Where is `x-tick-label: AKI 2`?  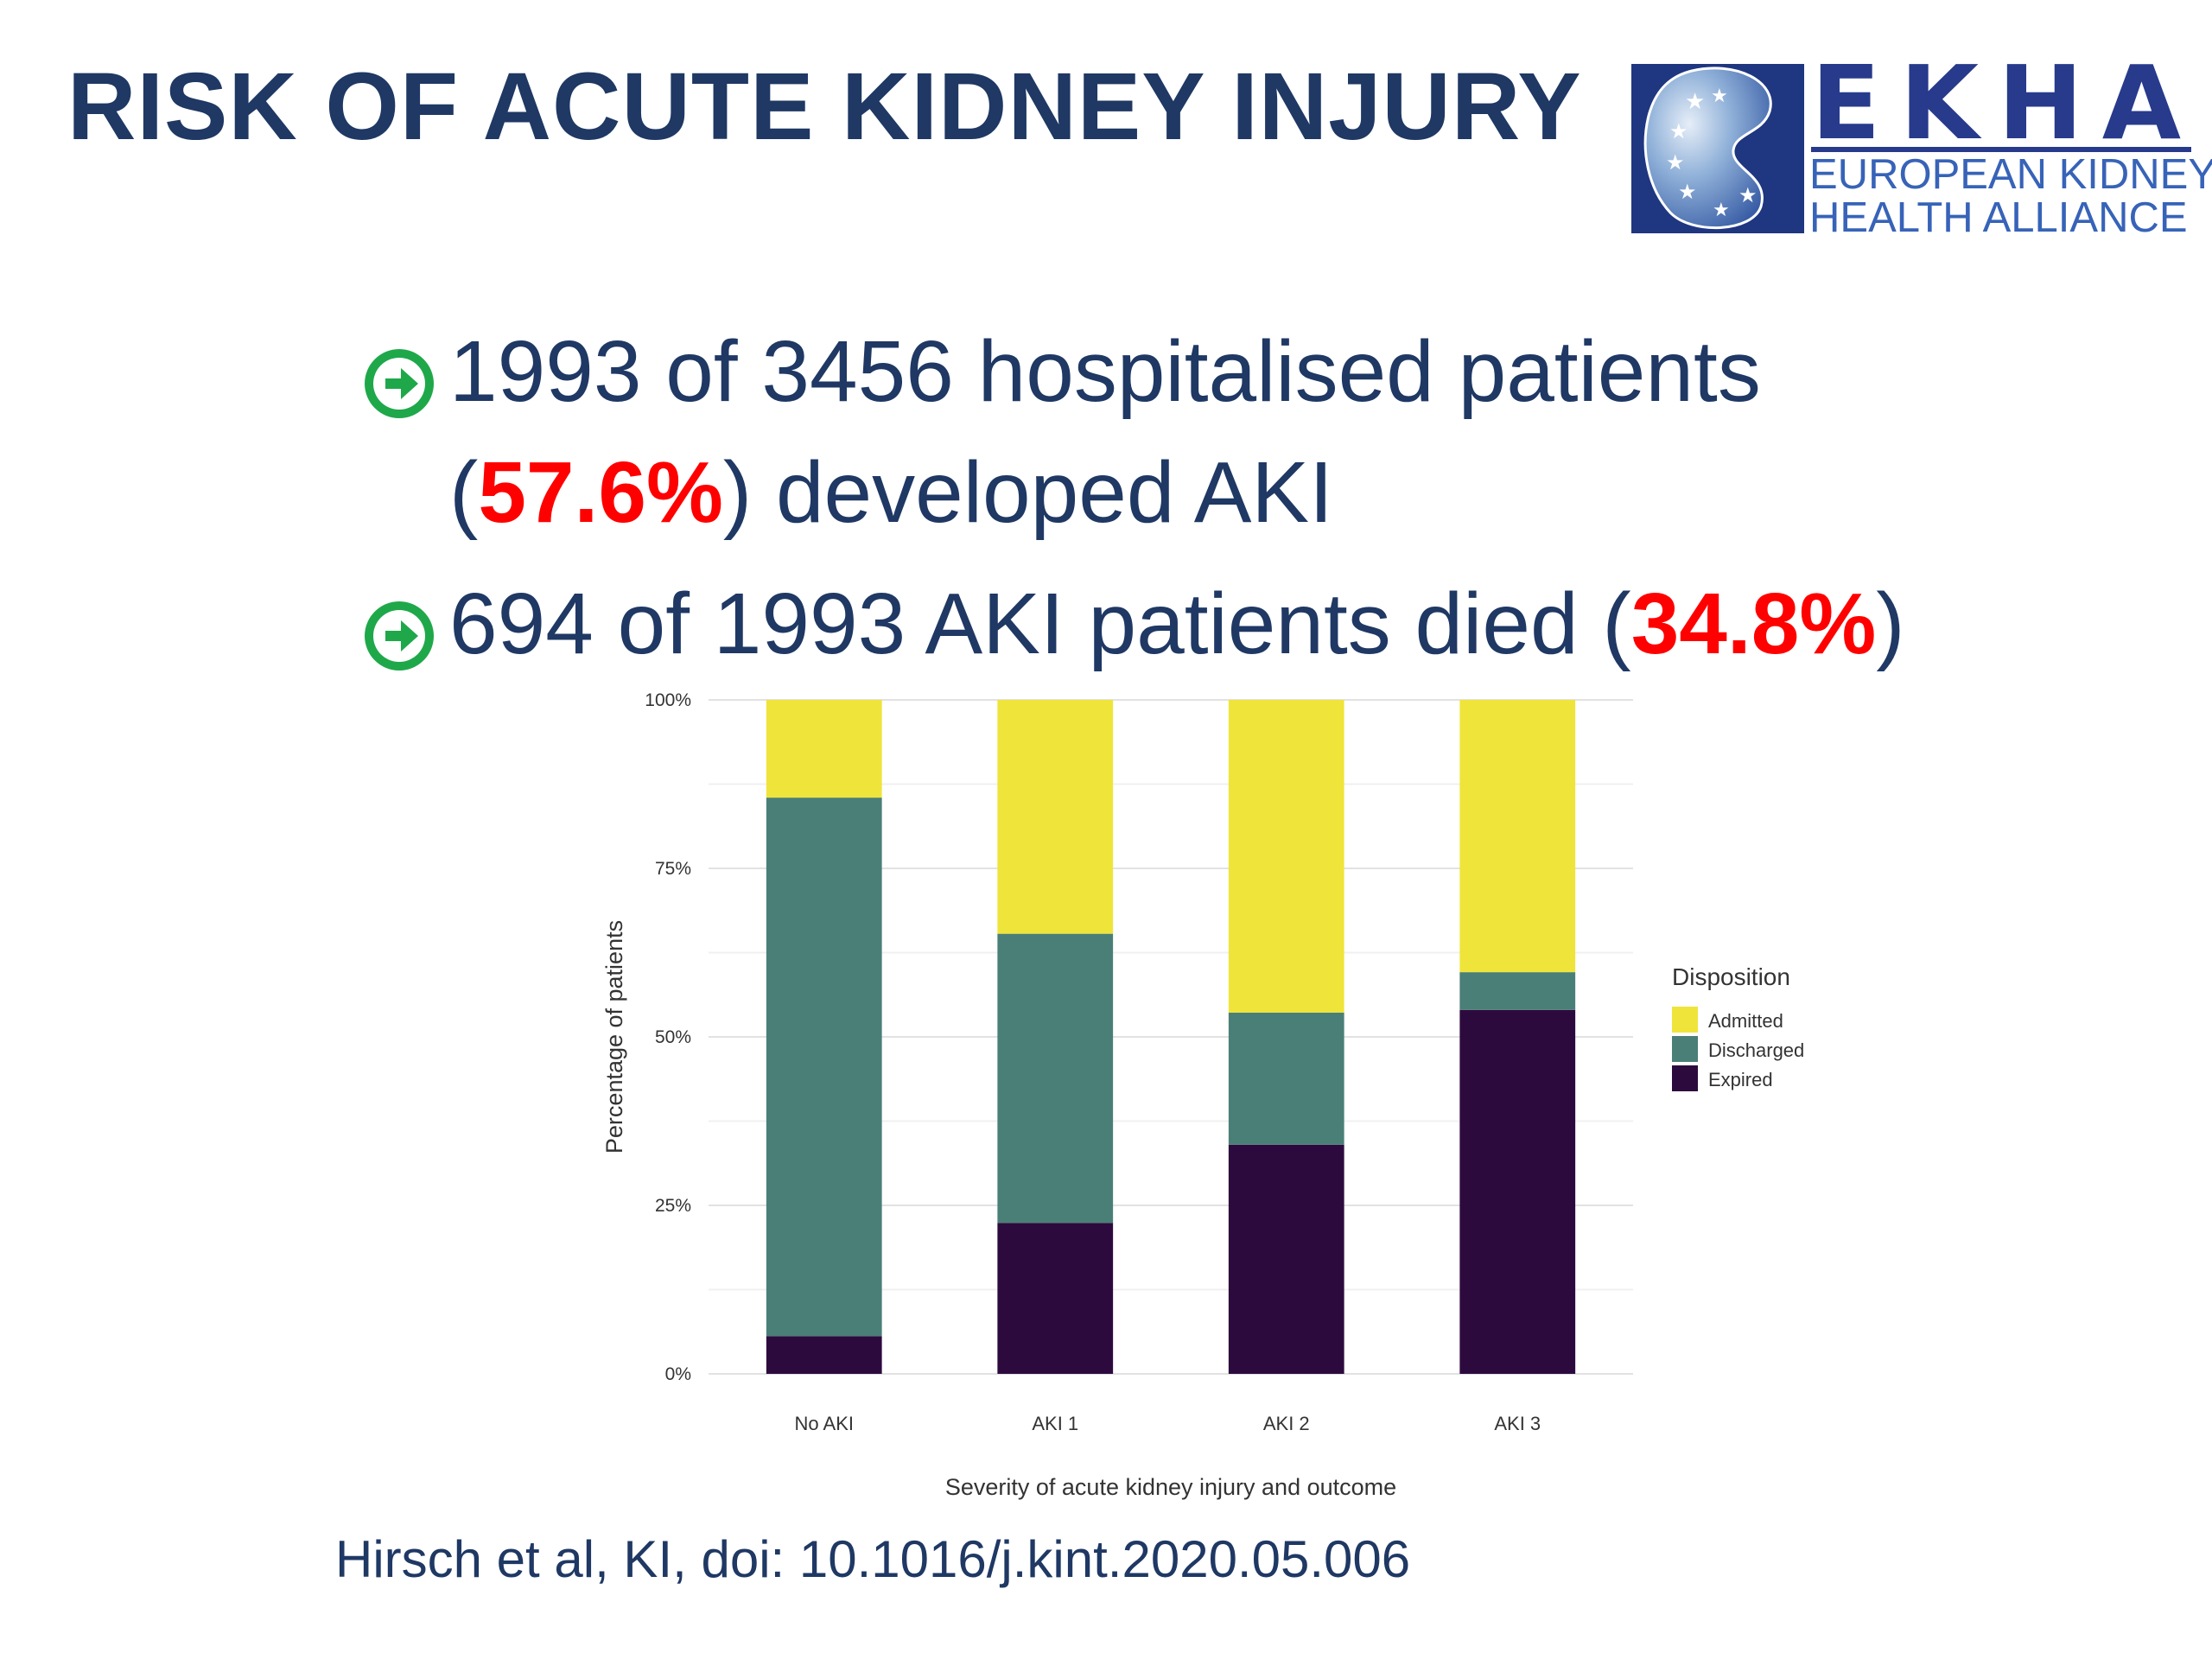
x-tick-label: AKI 2 is located at coordinates (1286, 1423).